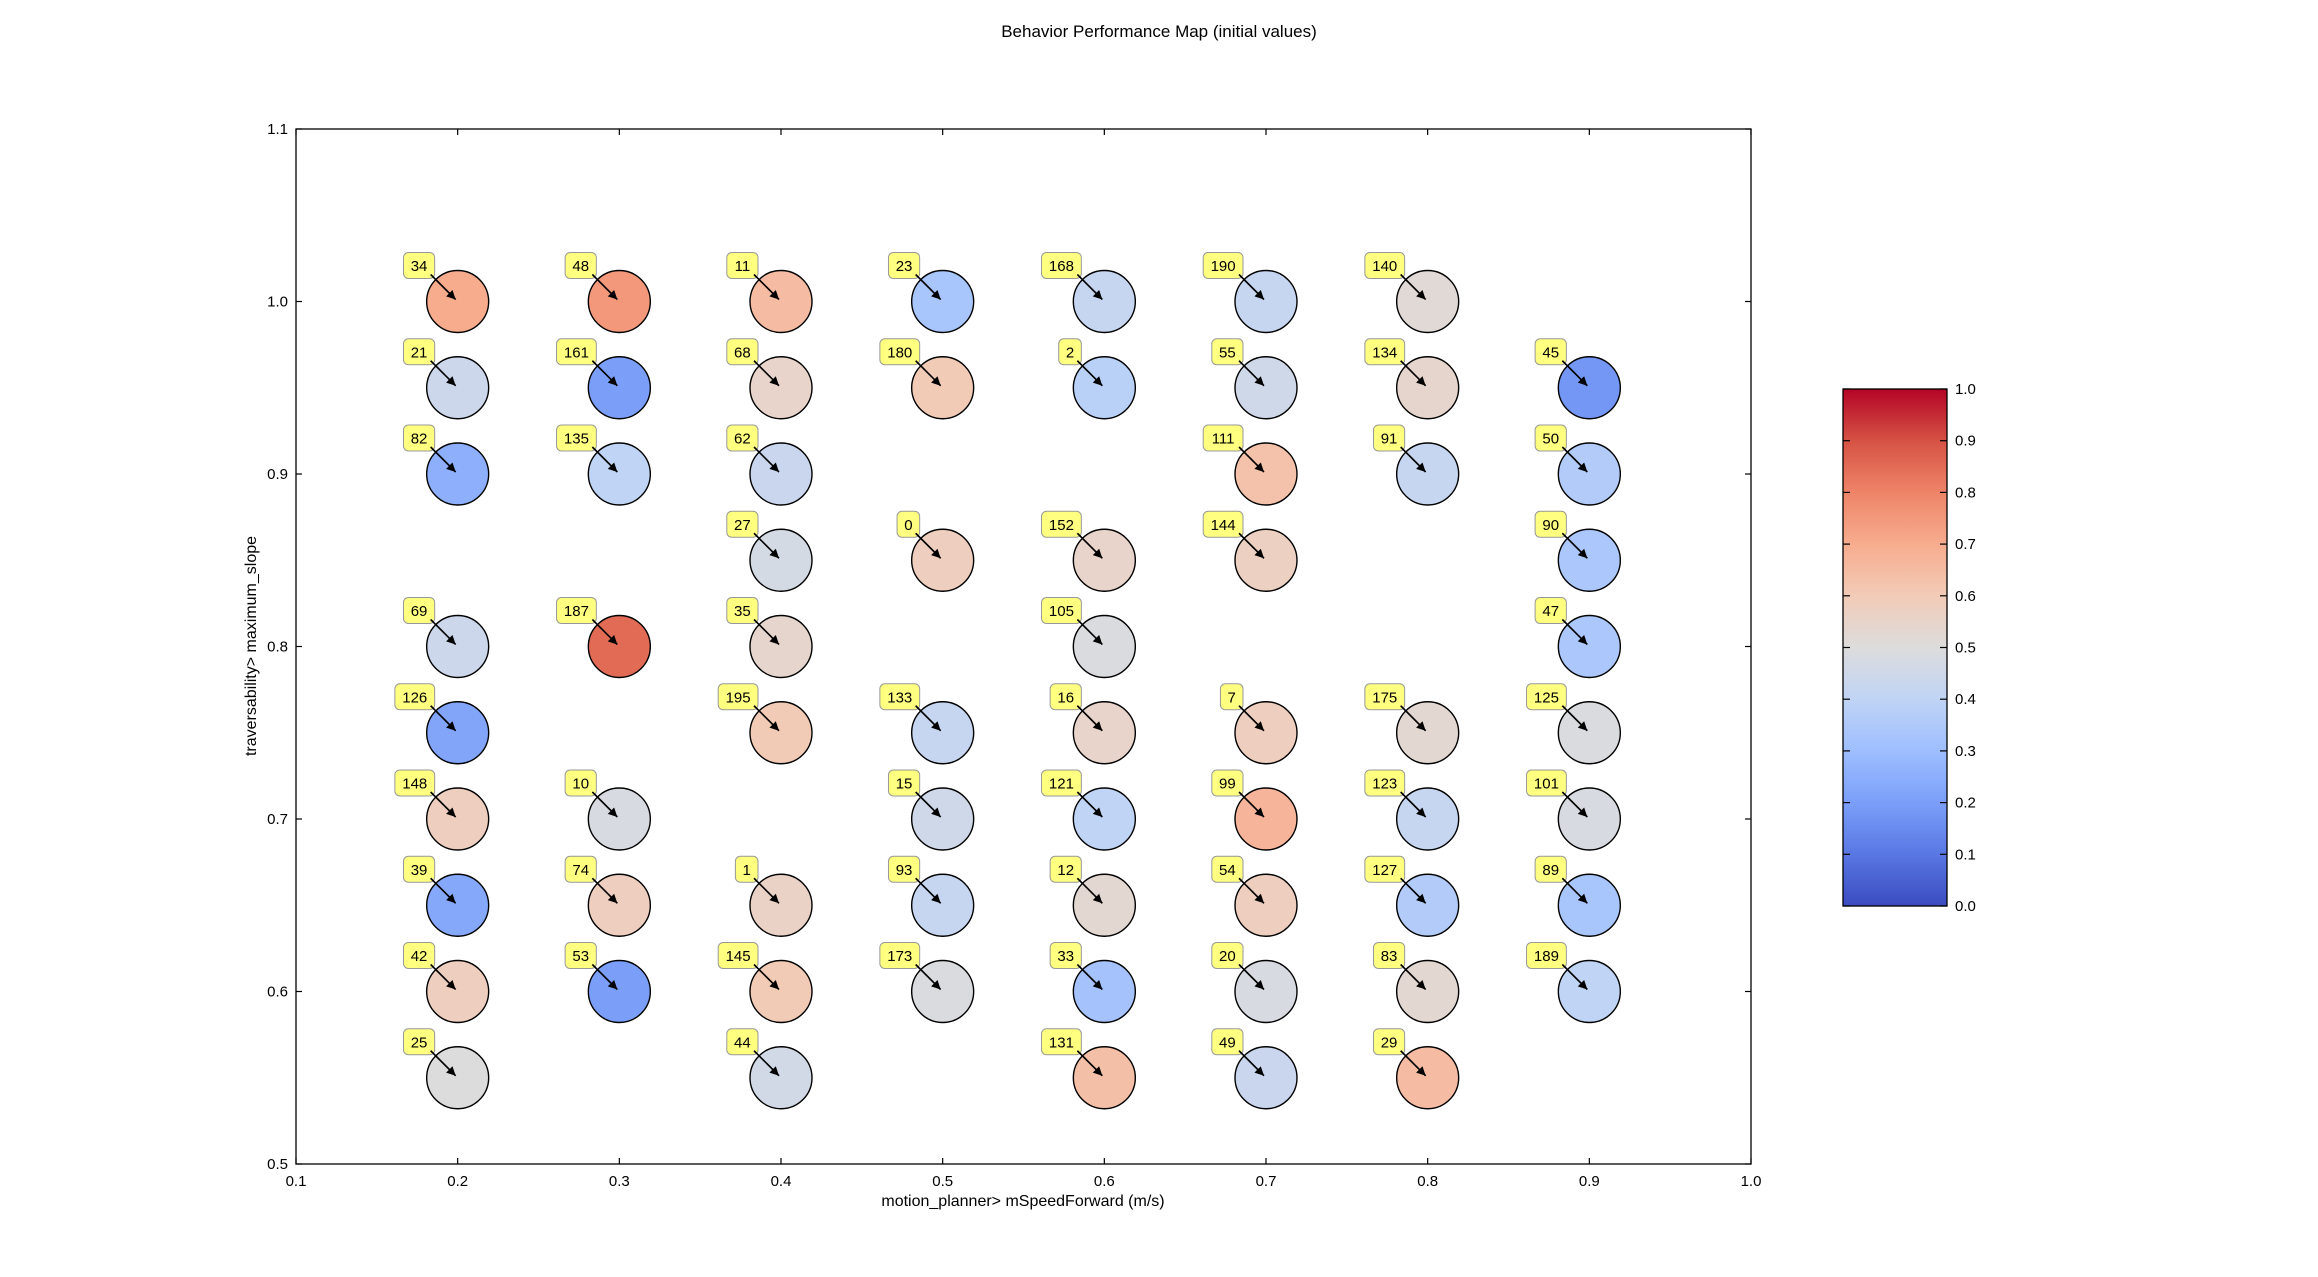 Image resolution: width=2318 pixels, height=1277 pixels. I want to click on data-point: 168, so click(1089, 293).